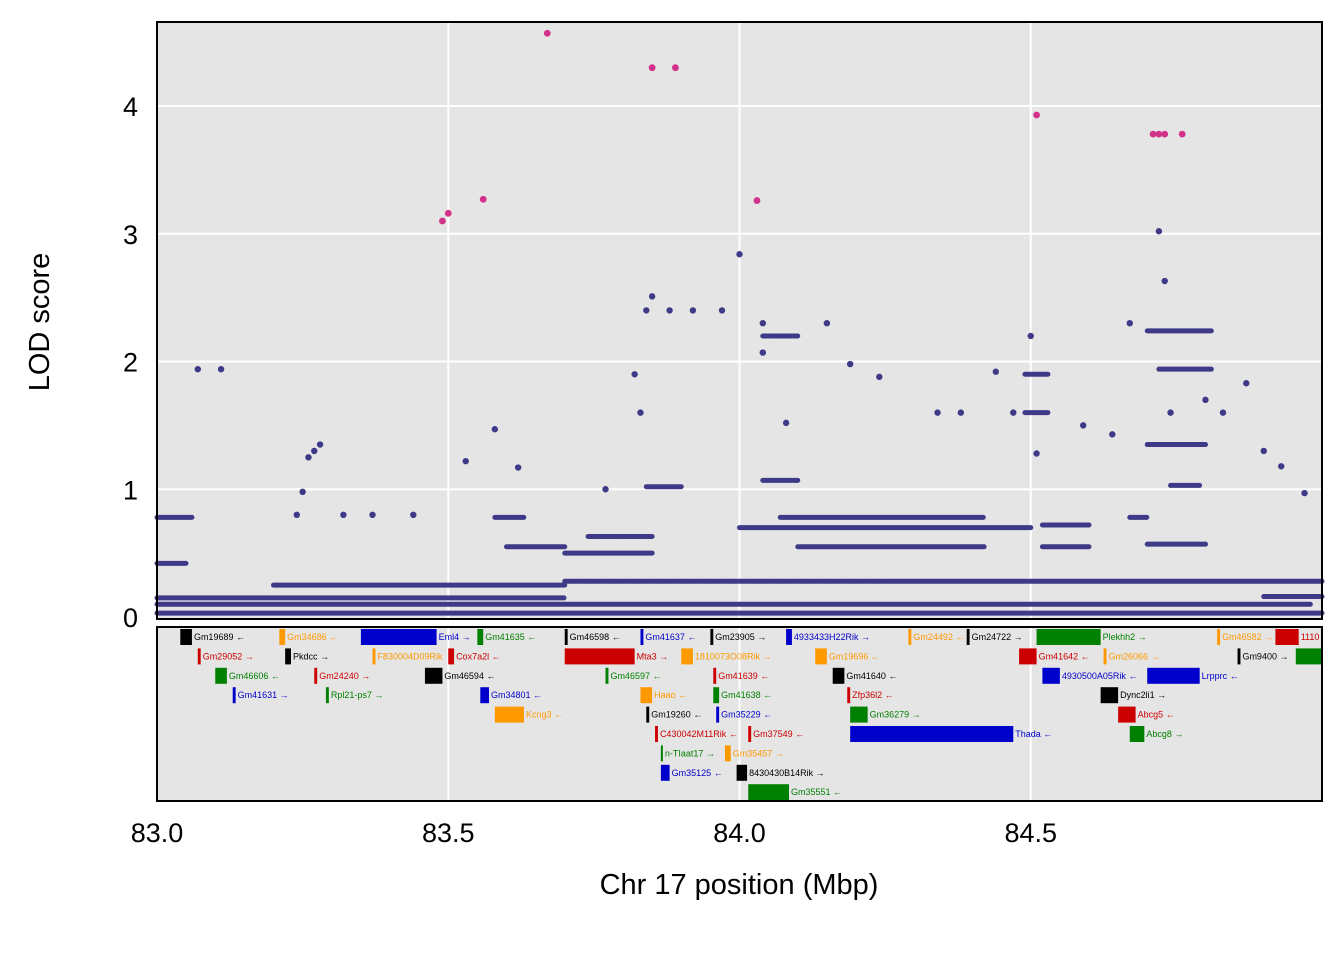 The height and width of the screenshot is (960, 1344). I want to click on gene: Gm41640 ←, so click(865, 675).